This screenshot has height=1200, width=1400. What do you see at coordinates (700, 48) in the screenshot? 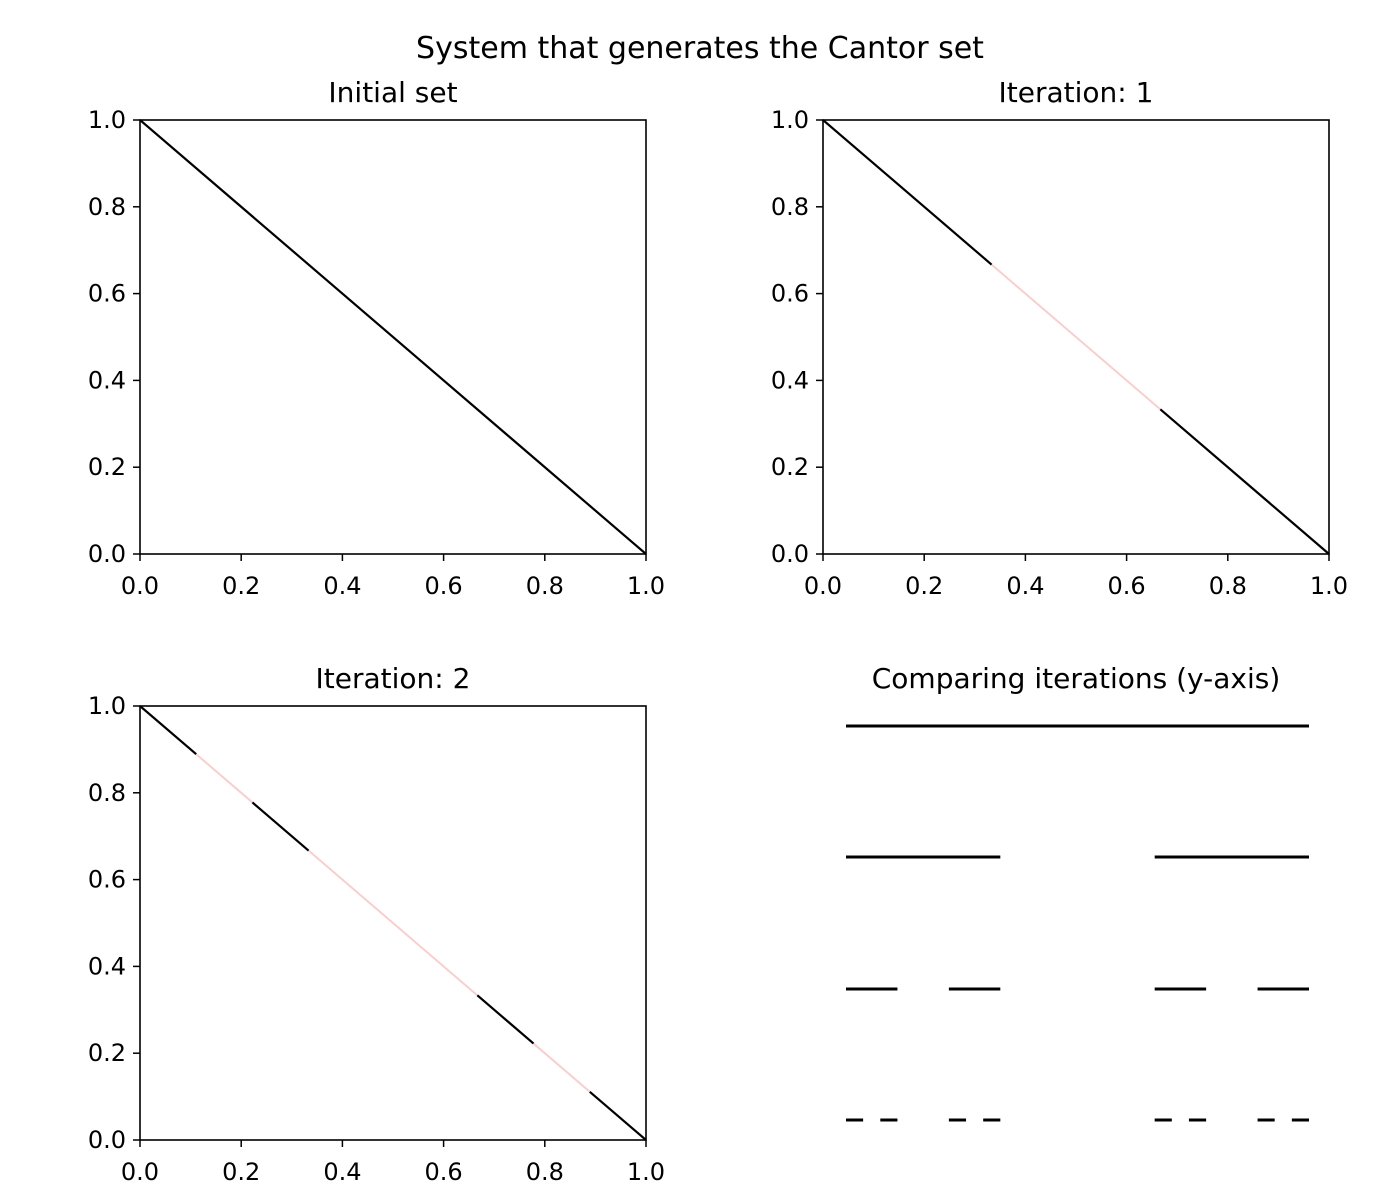
I see `figure-title: System that generates the Cantor set` at bounding box center [700, 48].